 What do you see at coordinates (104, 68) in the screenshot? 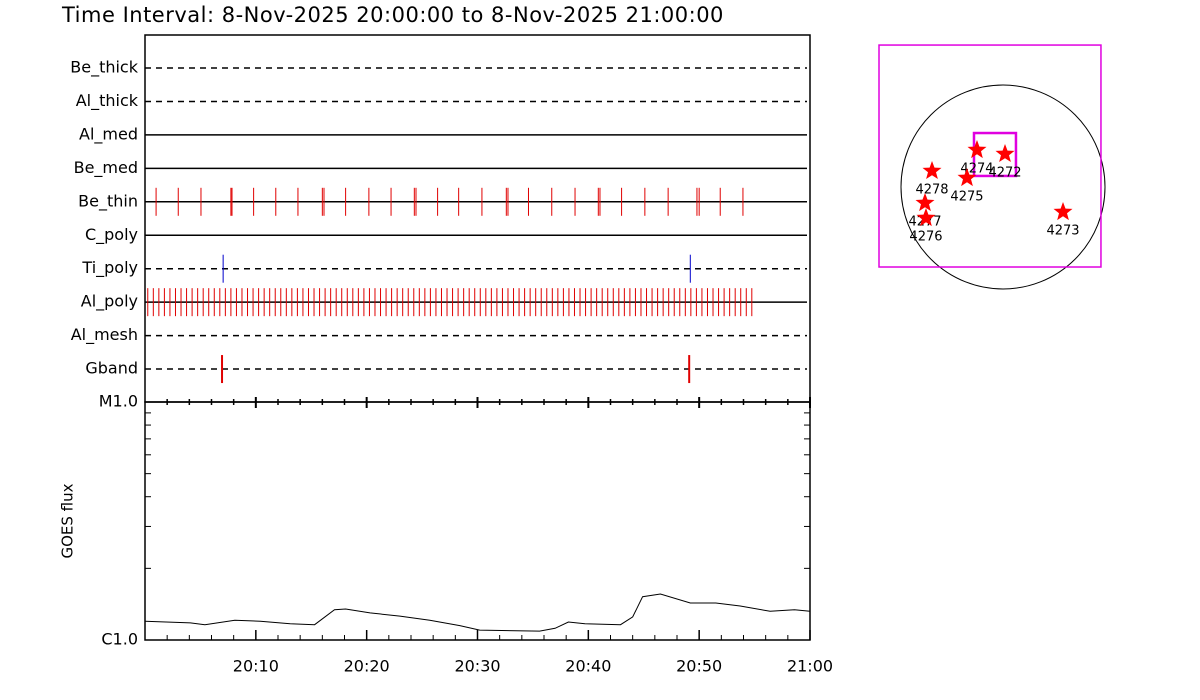
I see `filter-label: Be_thick` at bounding box center [104, 68].